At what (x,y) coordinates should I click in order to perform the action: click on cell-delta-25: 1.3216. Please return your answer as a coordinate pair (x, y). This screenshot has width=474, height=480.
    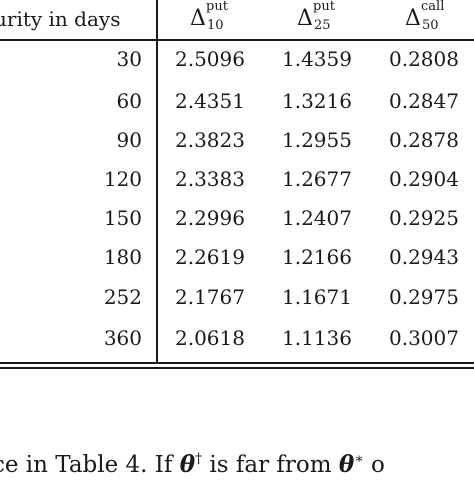
    Looking at the image, I should click on (317, 101).